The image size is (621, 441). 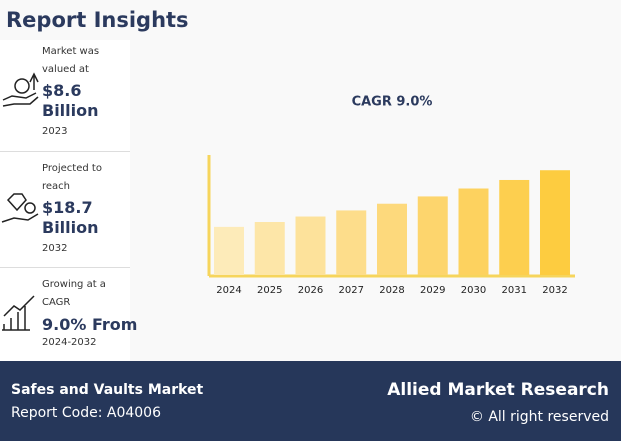 What do you see at coordinates (498, 390) in the screenshot?
I see `brand: Allied Market Research` at bounding box center [498, 390].